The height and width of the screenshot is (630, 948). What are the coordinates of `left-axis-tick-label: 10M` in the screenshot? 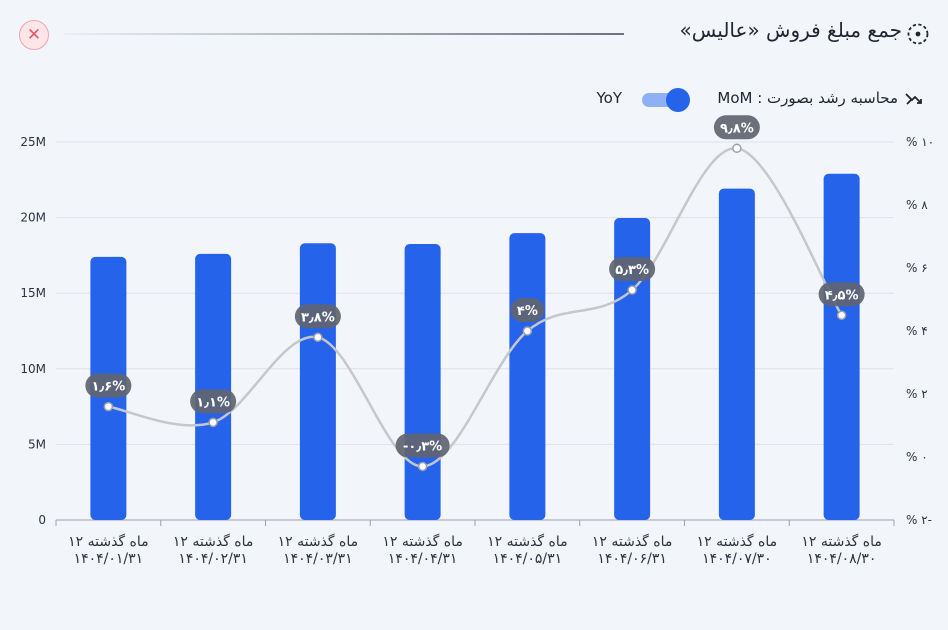 It's located at (33, 369).